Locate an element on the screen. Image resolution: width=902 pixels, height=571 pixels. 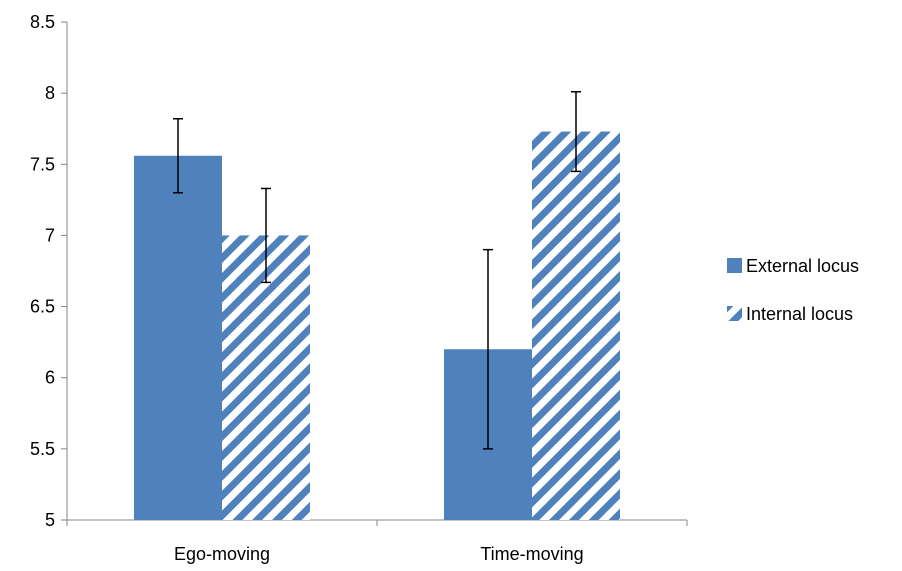
legend-swatch-solid is located at coordinates (734, 265).